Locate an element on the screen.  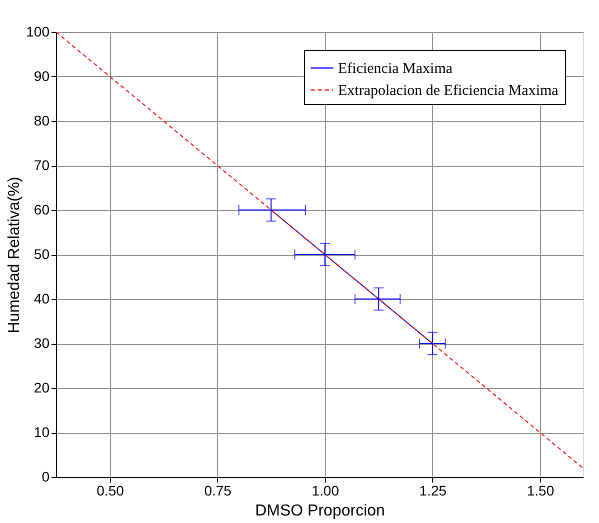
y-tick-label: 80 is located at coordinates (42, 120).